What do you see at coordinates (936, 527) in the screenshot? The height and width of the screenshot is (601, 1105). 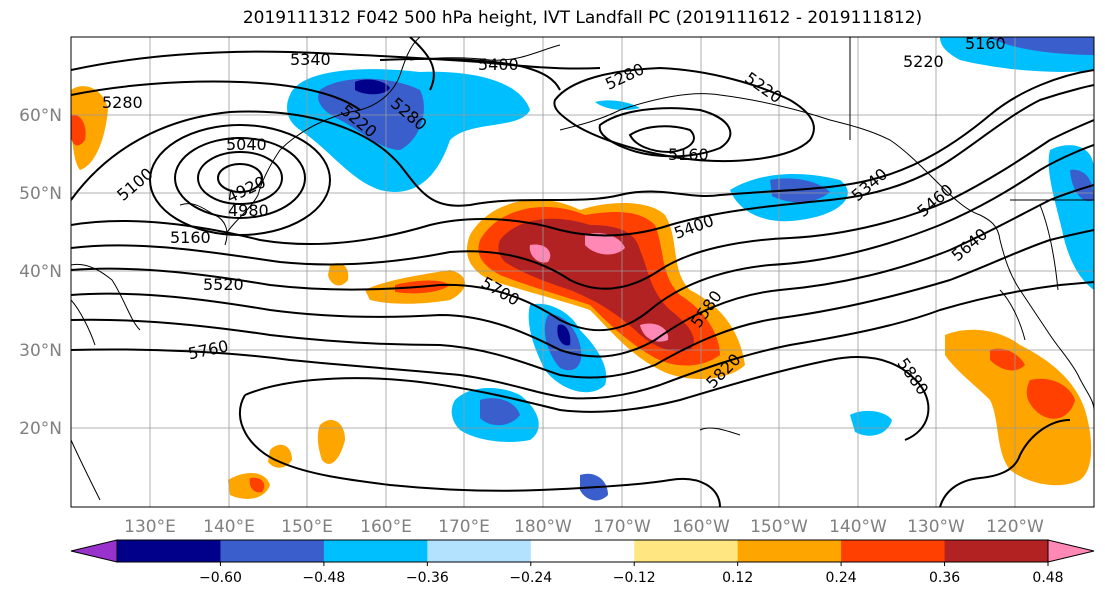 I see `lon-label: 130°W` at bounding box center [936, 527].